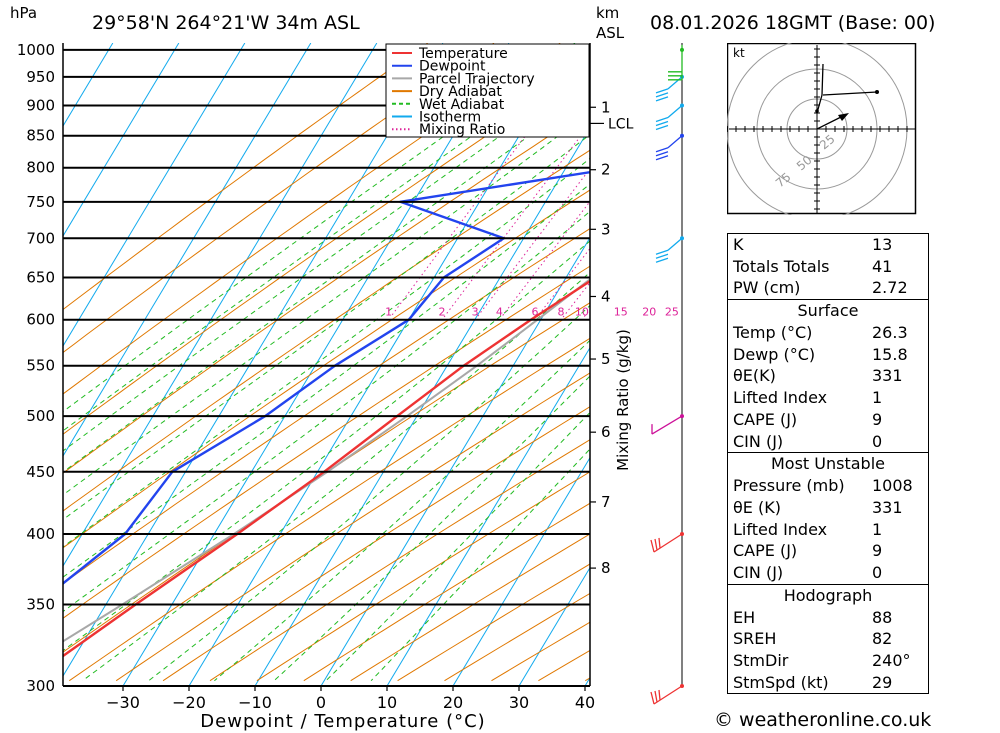 This screenshot has height=733, width=1000. Describe the element at coordinates (623, 400) in the screenshot. I see `mixing-ratio-axis-label: Mixing Ratio (g/kg)` at that location.